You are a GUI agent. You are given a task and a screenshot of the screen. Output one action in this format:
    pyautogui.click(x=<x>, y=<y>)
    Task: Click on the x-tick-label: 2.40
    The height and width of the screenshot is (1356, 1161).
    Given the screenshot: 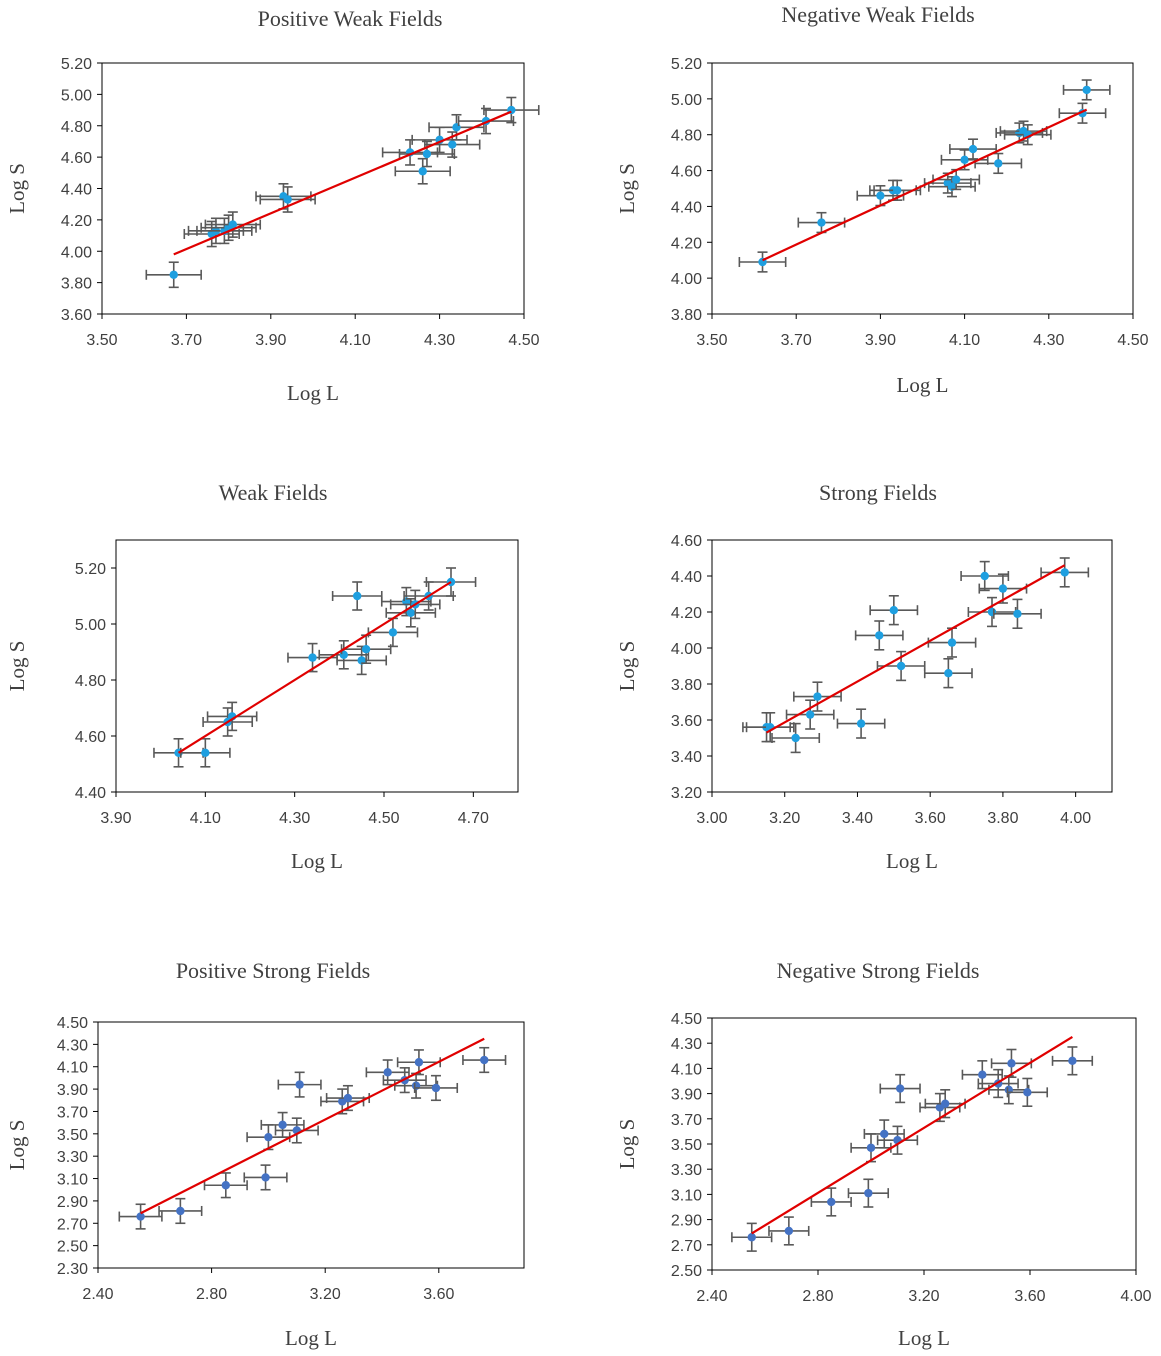 What is the action you would take?
    pyautogui.click(x=711, y=1296)
    